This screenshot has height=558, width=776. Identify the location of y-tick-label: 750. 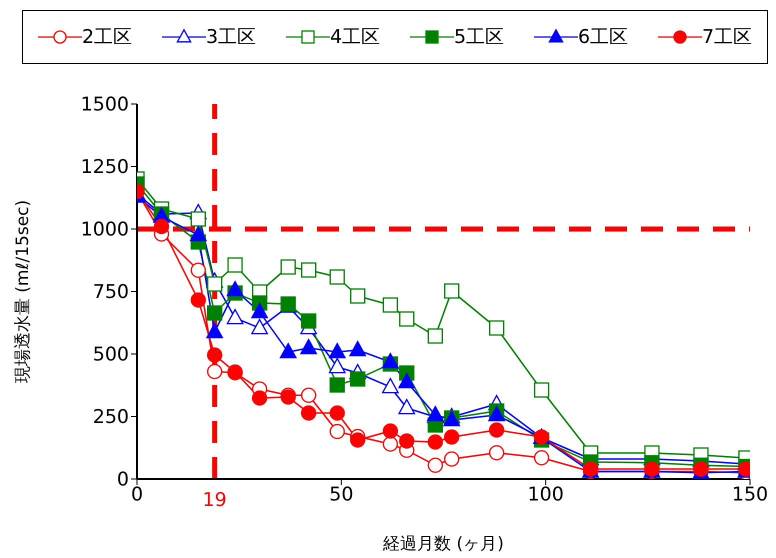
(110, 292).